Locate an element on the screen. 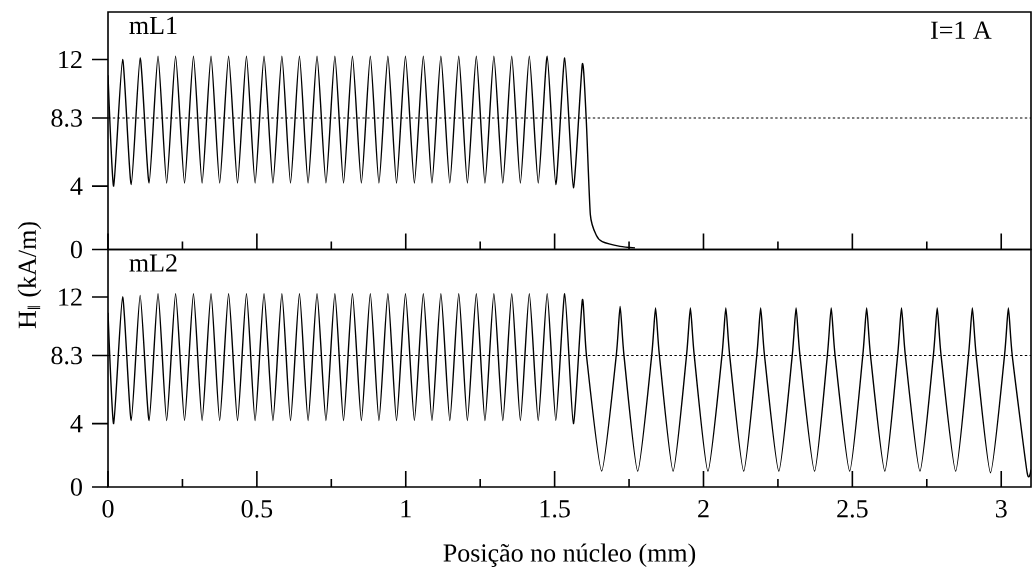 The width and height of the screenshot is (1033, 576). x-tick-label: 0 is located at coordinates (108, 509).